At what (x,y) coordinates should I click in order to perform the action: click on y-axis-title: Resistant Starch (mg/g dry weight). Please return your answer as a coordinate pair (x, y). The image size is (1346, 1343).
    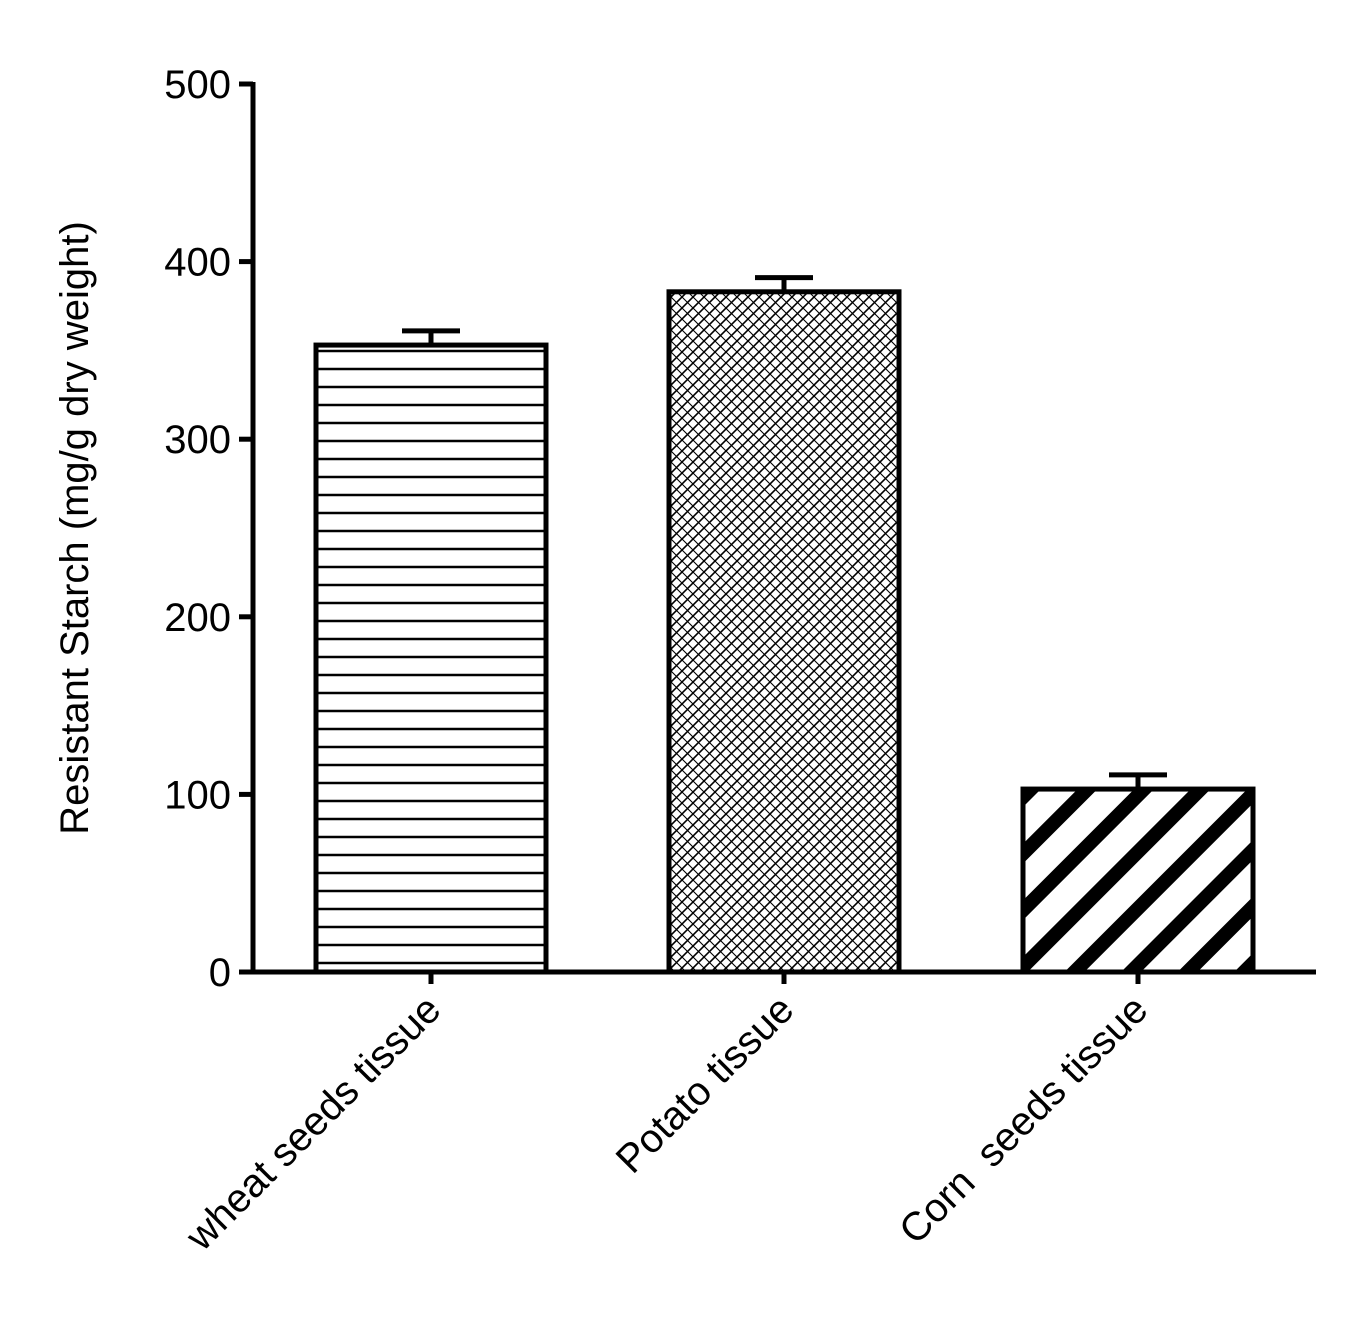
    Looking at the image, I should click on (75, 528).